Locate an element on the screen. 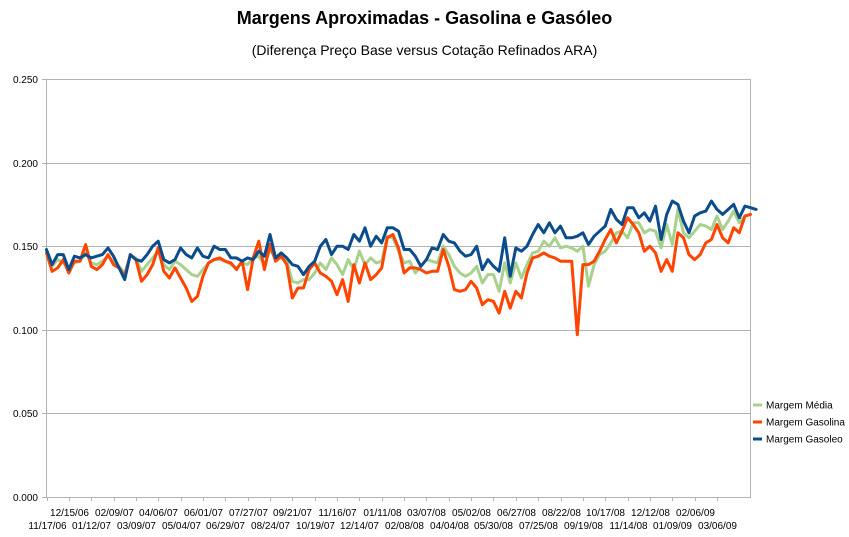  x-tick-label-9: 07/27/07 is located at coordinates (248, 513).